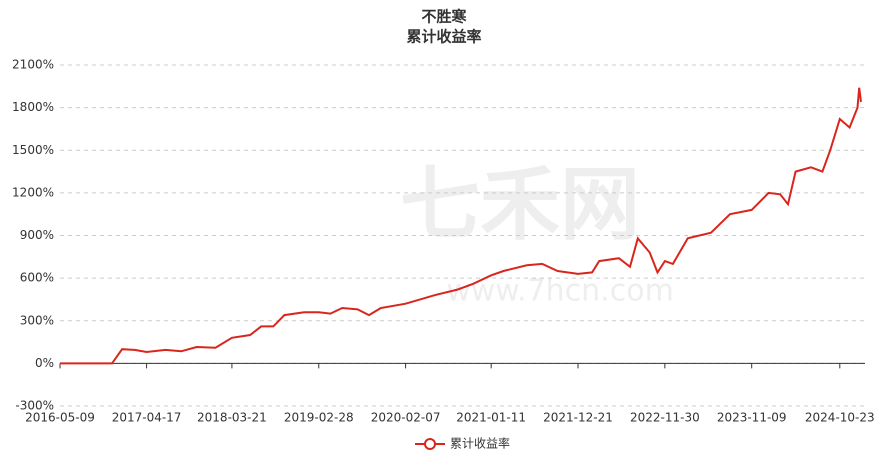  Describe the element at coordinates (430, 444) in the screenshot. I see `legend-marker` at that location.